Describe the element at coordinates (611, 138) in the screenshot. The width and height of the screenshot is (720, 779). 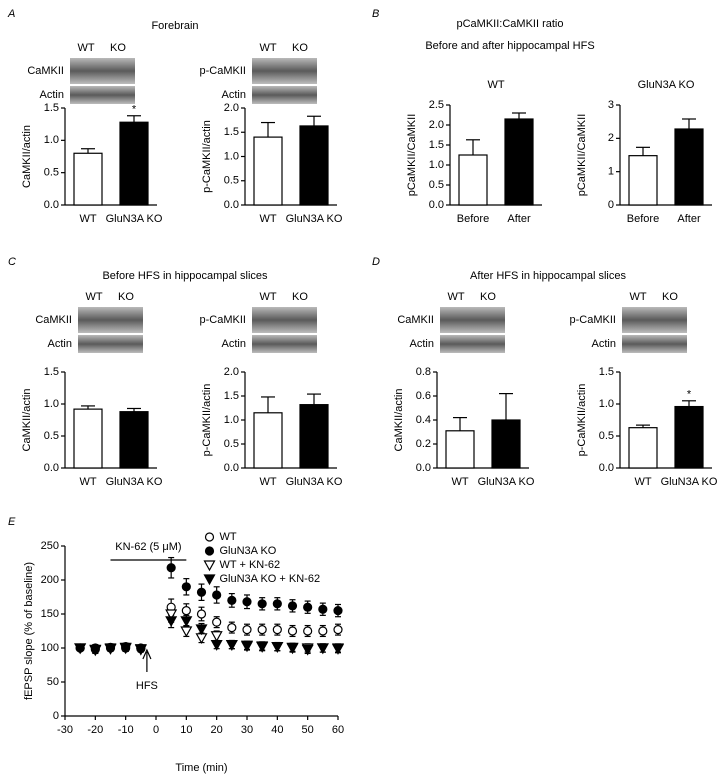
I see `y-tick-label: 2` at that location.